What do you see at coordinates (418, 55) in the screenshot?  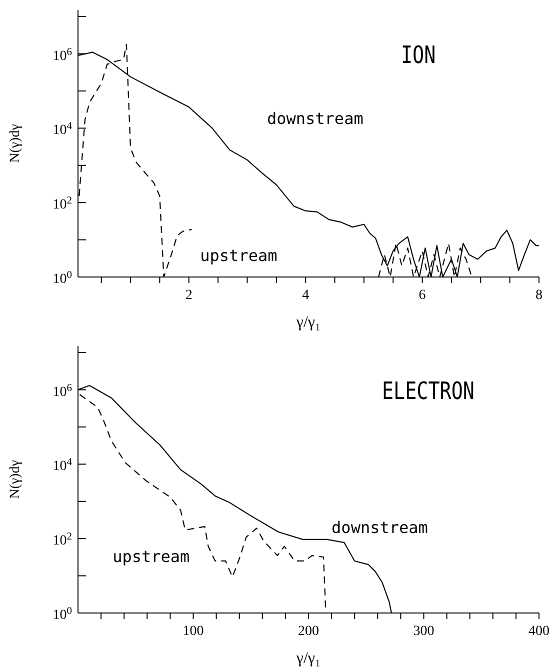 I see `text: ION` at bounding box center [418, 55].